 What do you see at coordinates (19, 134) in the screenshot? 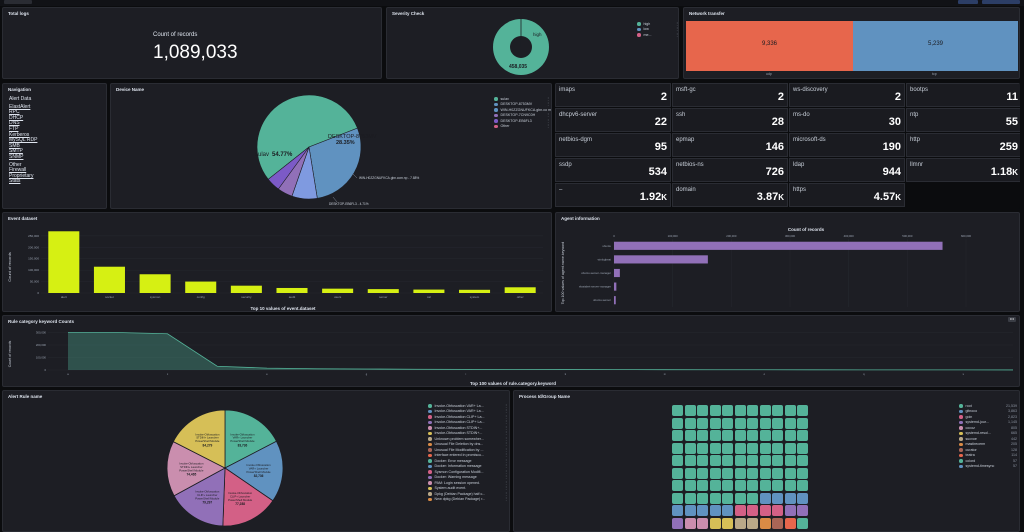
I see `nav-link: Kerberos` at bounding box center [19, 134].